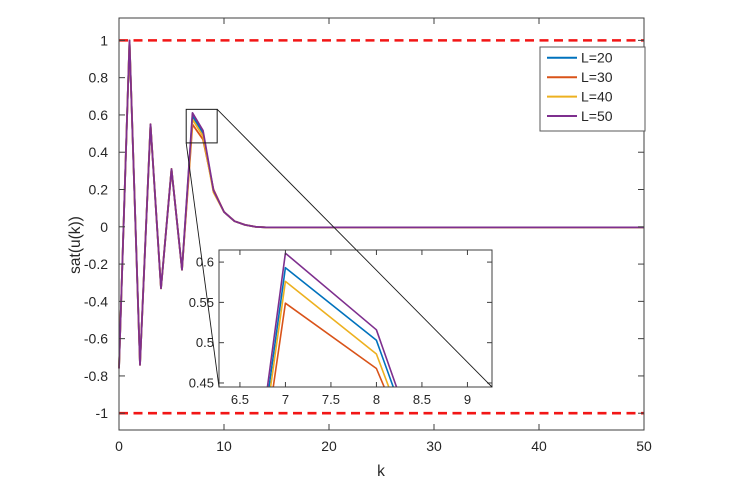  What do you see at coordinates (467, 399) in the screenshot?
I see `inset-x-tick-label: 9` at bounding box center [467, 399].